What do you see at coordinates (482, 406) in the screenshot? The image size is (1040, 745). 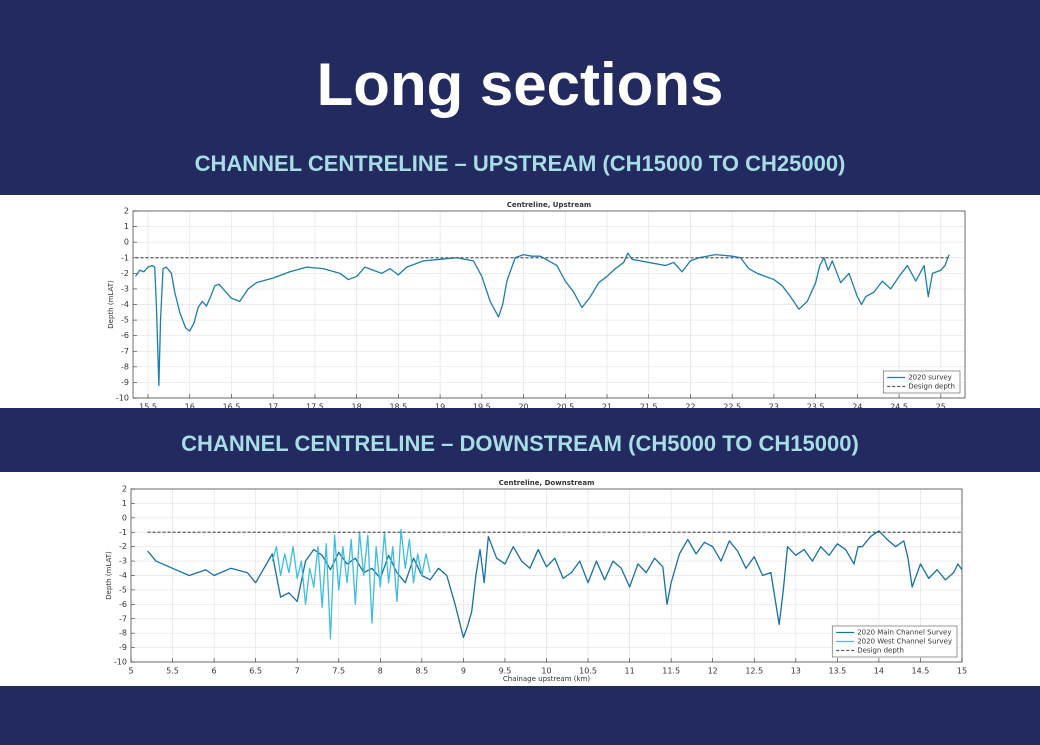 I see `x-tick-label: 19.5` at bounding box center [482, 406].